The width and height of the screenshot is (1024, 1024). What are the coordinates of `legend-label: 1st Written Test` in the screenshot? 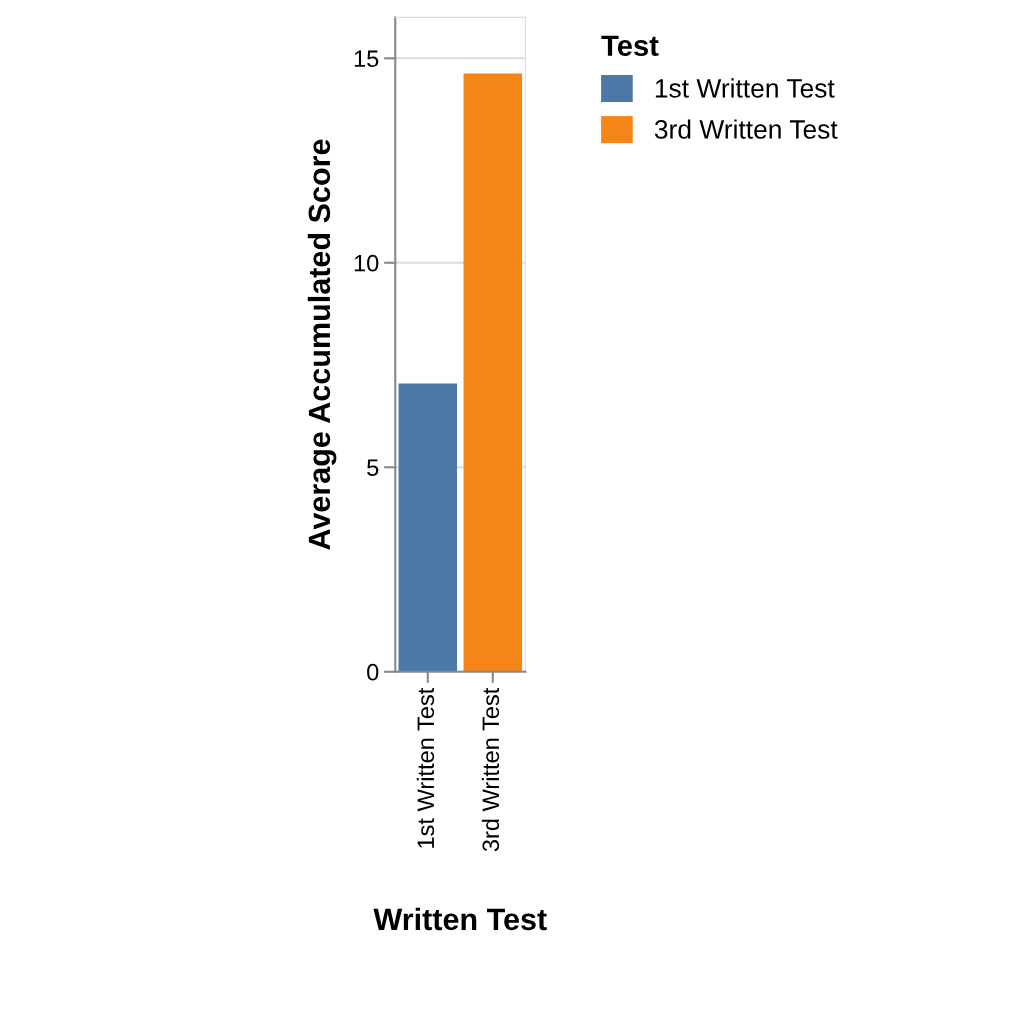 It's located at (745, 88).